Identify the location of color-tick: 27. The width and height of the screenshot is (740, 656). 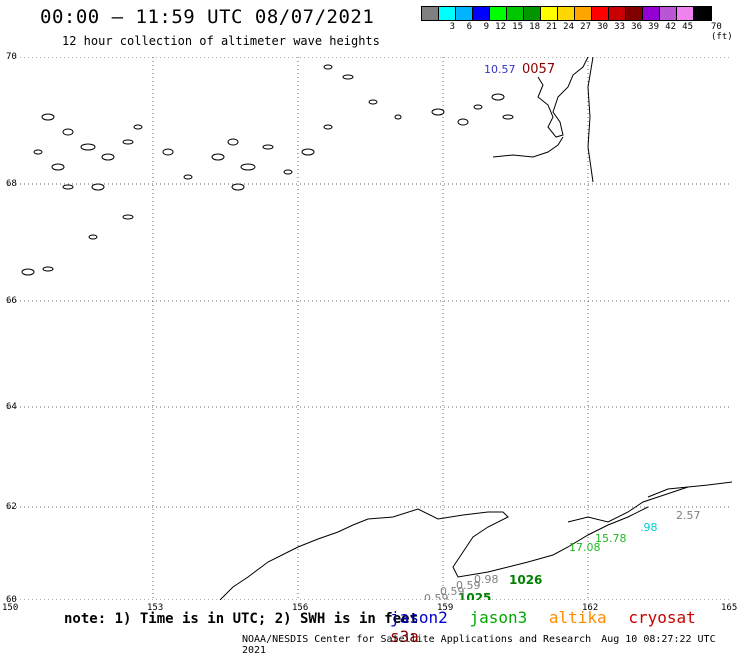
(585, 27).